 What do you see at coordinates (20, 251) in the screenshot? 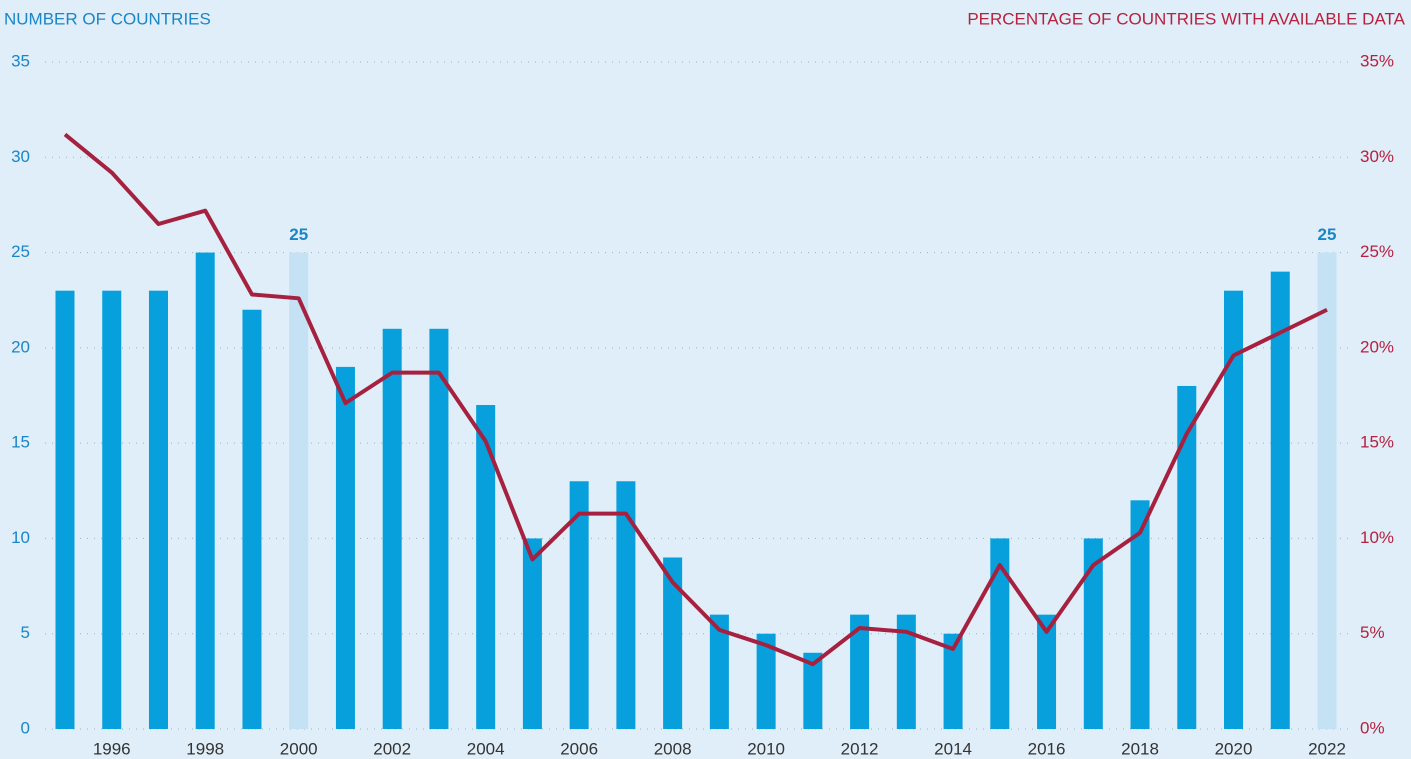
I see `y-tick-label: 25` at bounding box center [20, 251].